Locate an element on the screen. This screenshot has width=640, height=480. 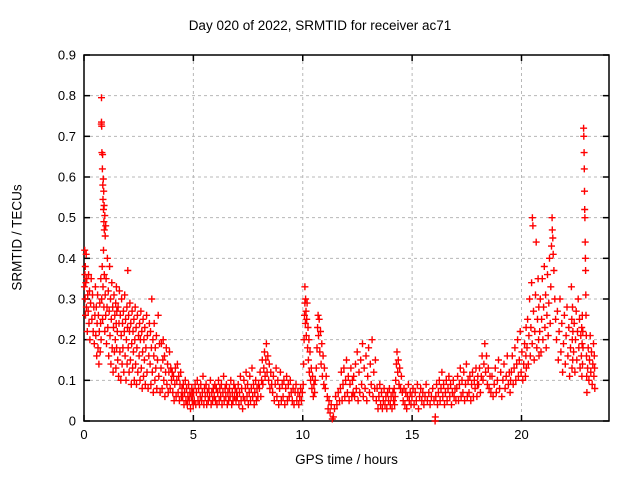
y-tick-label: 0.8 is located at coordinates (67, 95).